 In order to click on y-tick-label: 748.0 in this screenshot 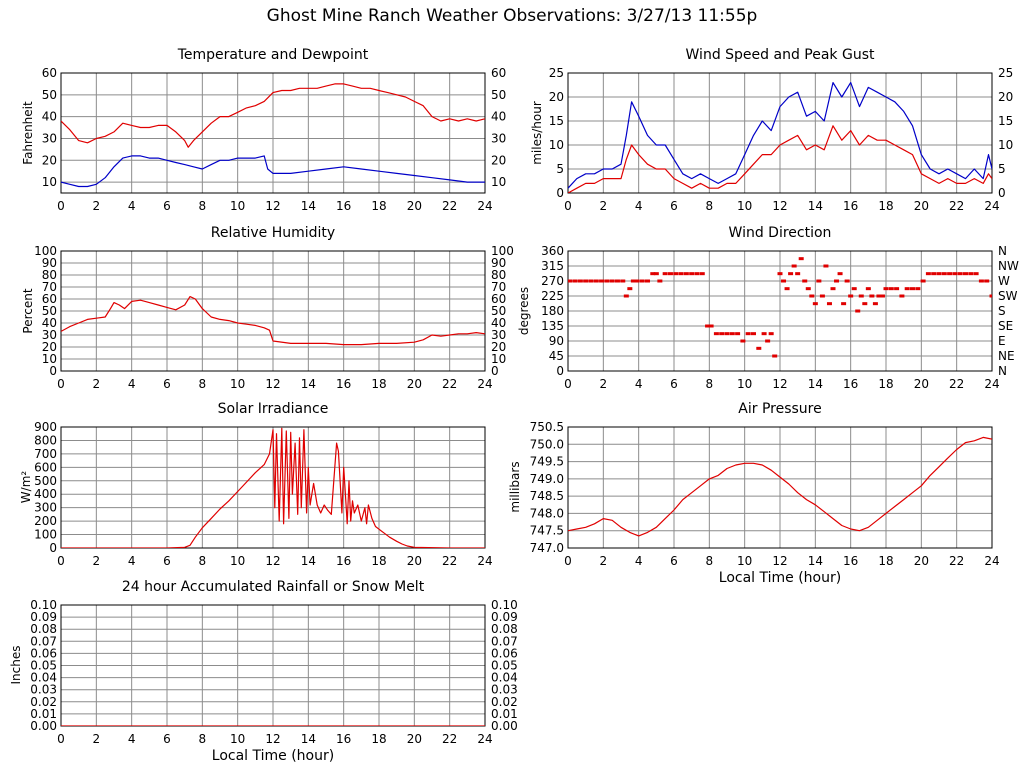, I will do `click(547, 513)`.